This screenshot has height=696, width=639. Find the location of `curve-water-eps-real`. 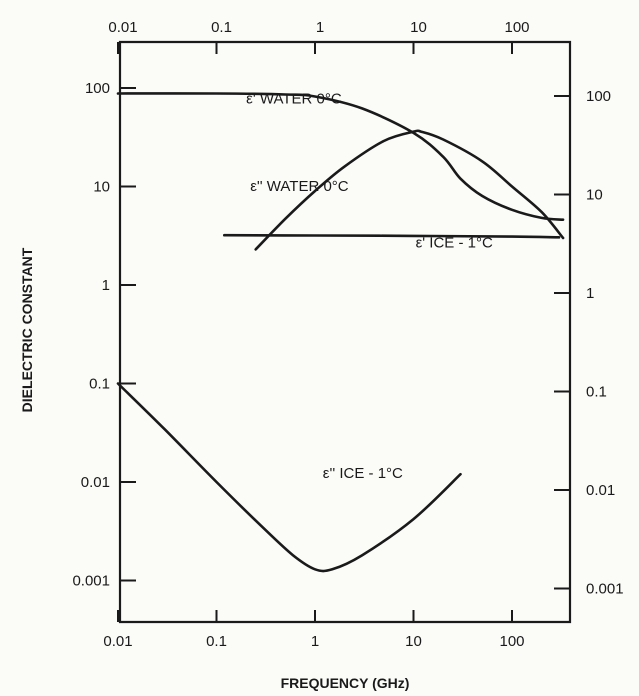

curve-water-eps-real is located at coordinates (340, 156).